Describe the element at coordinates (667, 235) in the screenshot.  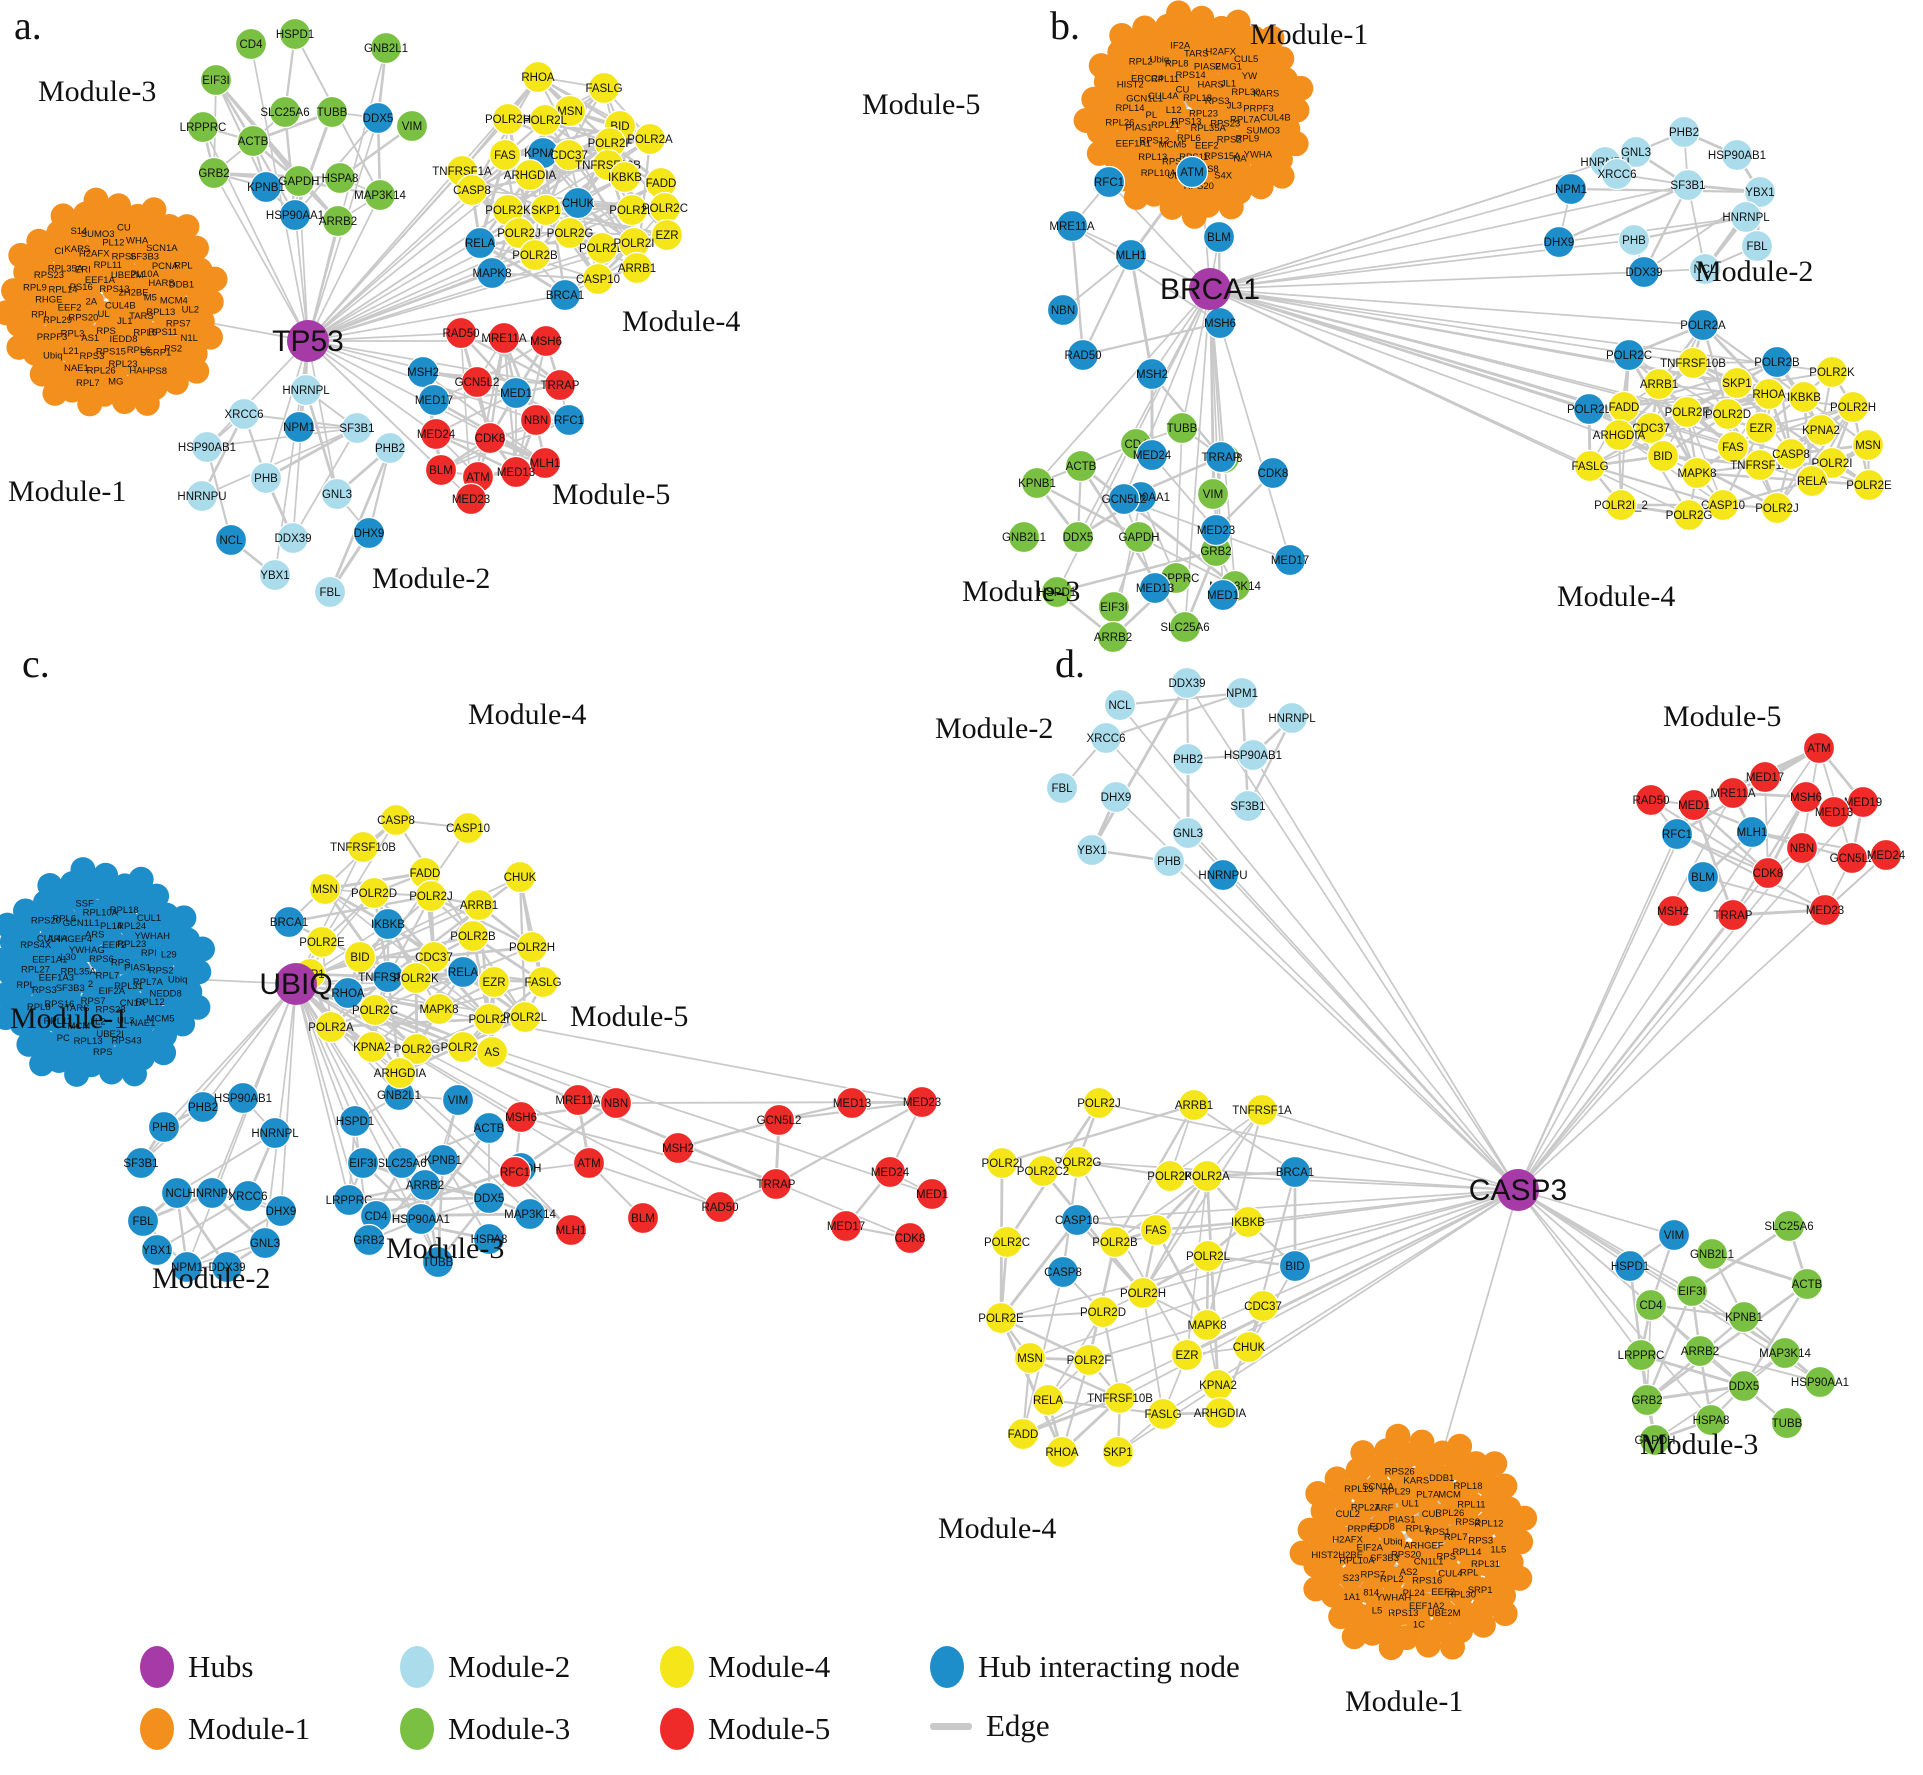
I see `network-node: EZR` at that location.